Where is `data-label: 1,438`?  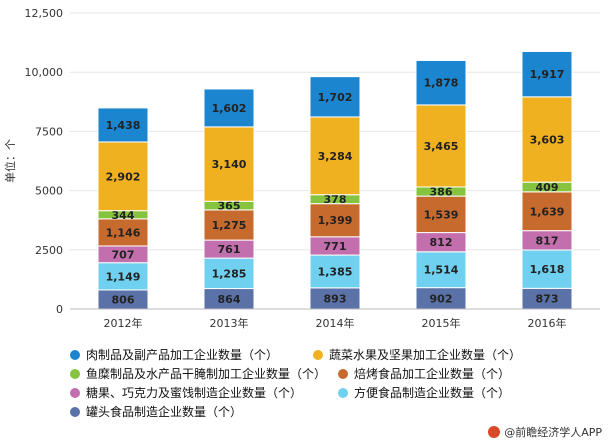
data-label: 1,438 is located at coordinates (123, 125).